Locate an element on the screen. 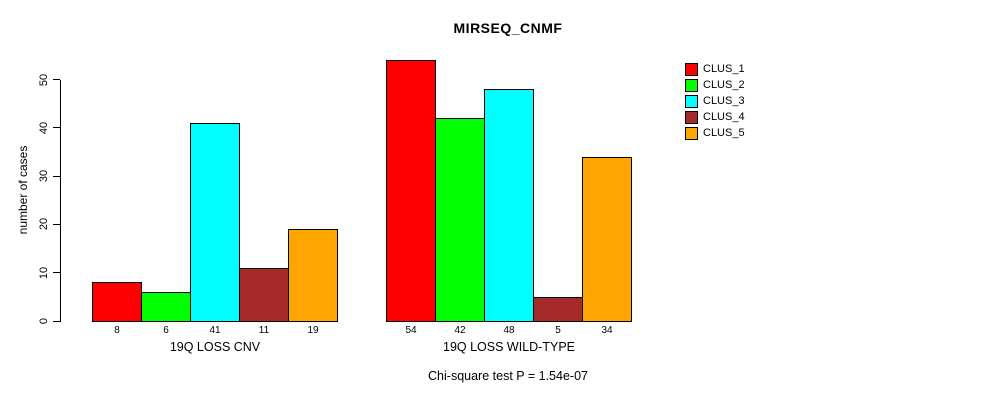  bar-value-label: 6 is located at coordinates (166, 330).